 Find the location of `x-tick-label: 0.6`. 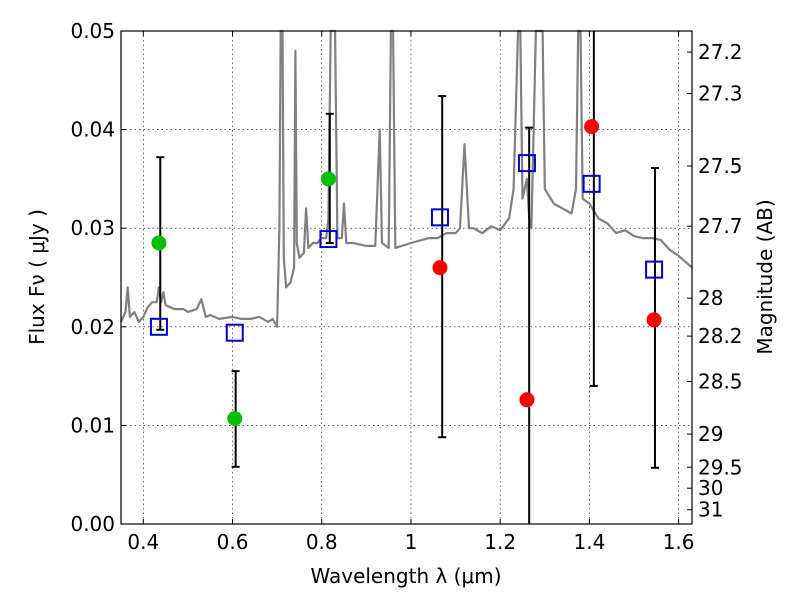

x-tick-label: 0.6 is located at coordinates (233, 542).